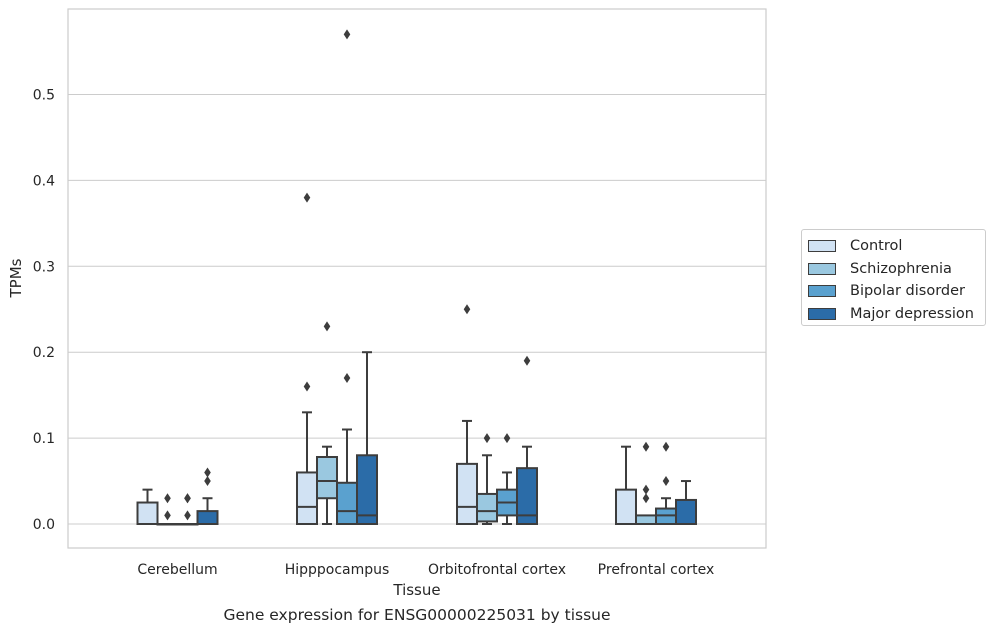  I want to click on legend-label: Major depression, so click(912, 313).